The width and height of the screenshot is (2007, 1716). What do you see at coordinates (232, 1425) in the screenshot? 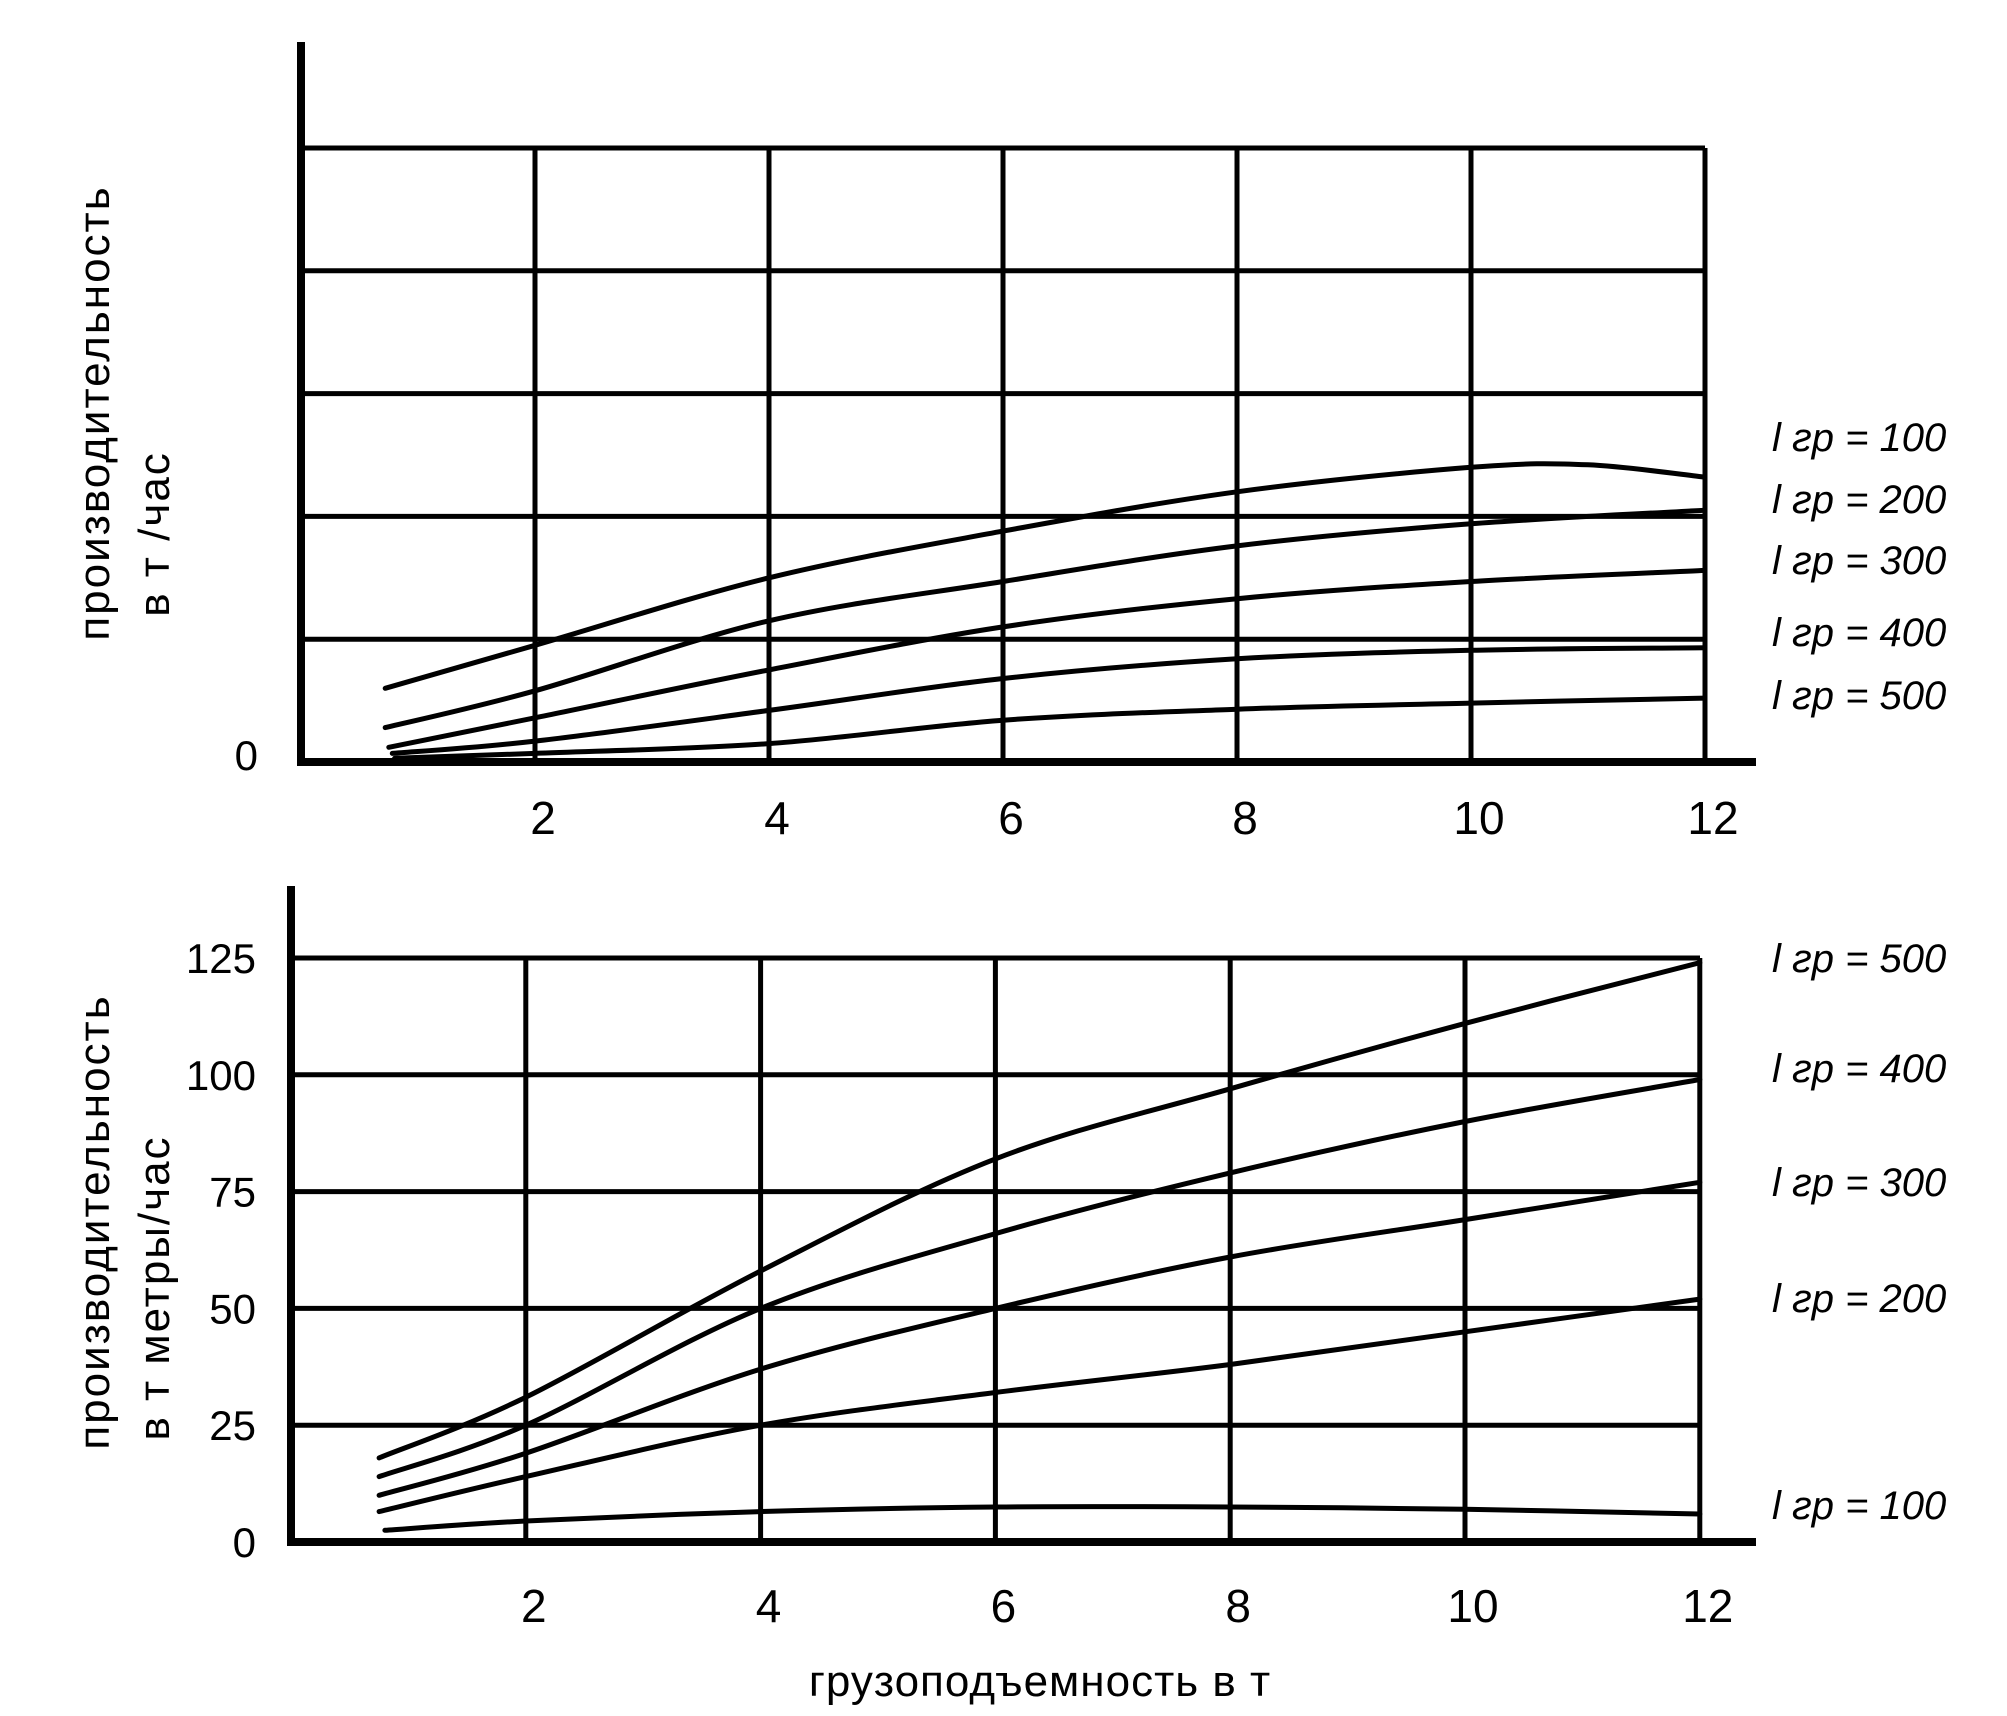
I see `bottom-chart-y-tick-label: 25` at bounding box center [232, 1425].